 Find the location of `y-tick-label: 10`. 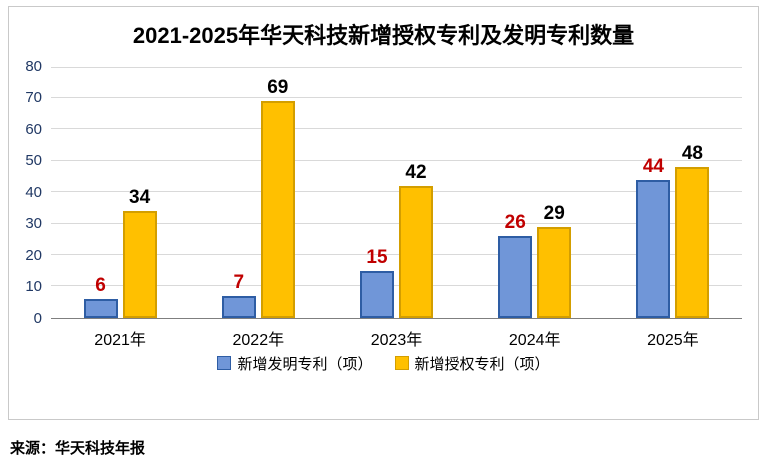

y-tick-label: 10 is located at coordinates (33, 287).